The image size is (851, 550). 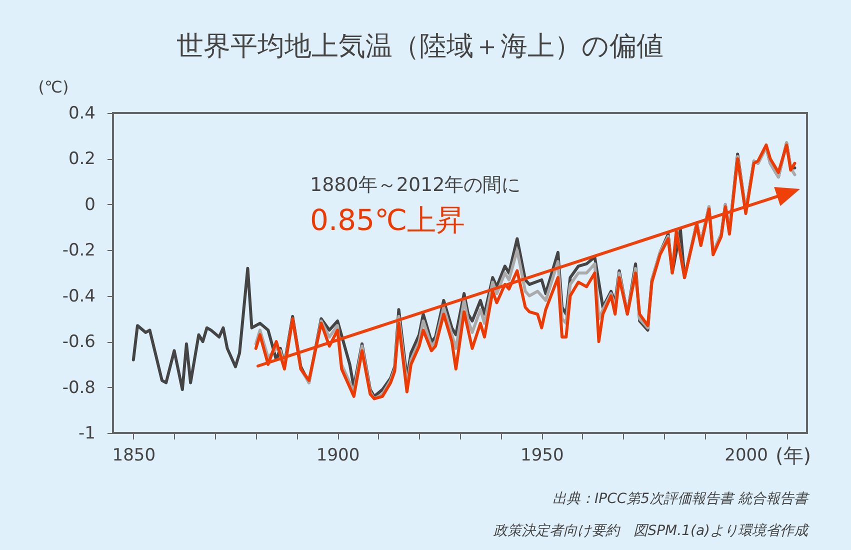 What do you see at coordinates (79, 388) in the screenshot?
I see `y-tick-label: -0.8` at bounding box center [79, 388].